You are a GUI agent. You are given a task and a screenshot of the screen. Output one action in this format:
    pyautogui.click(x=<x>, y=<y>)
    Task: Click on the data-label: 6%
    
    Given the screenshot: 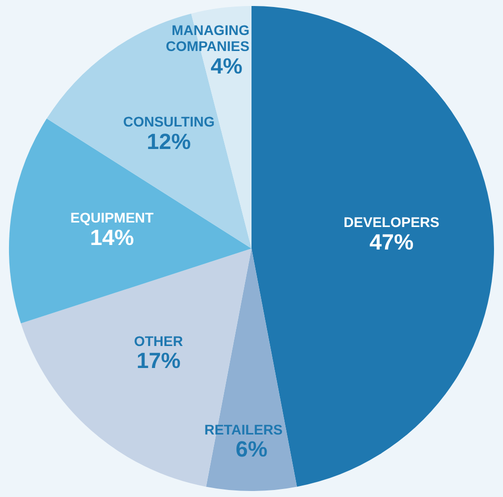 What is the action you would take?
    pyautogui.click(x=252, y=449)
    